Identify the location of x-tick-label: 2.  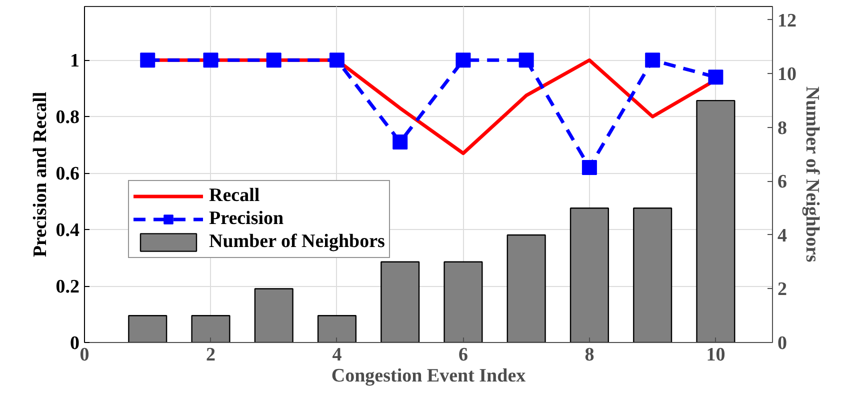
(211, 355).